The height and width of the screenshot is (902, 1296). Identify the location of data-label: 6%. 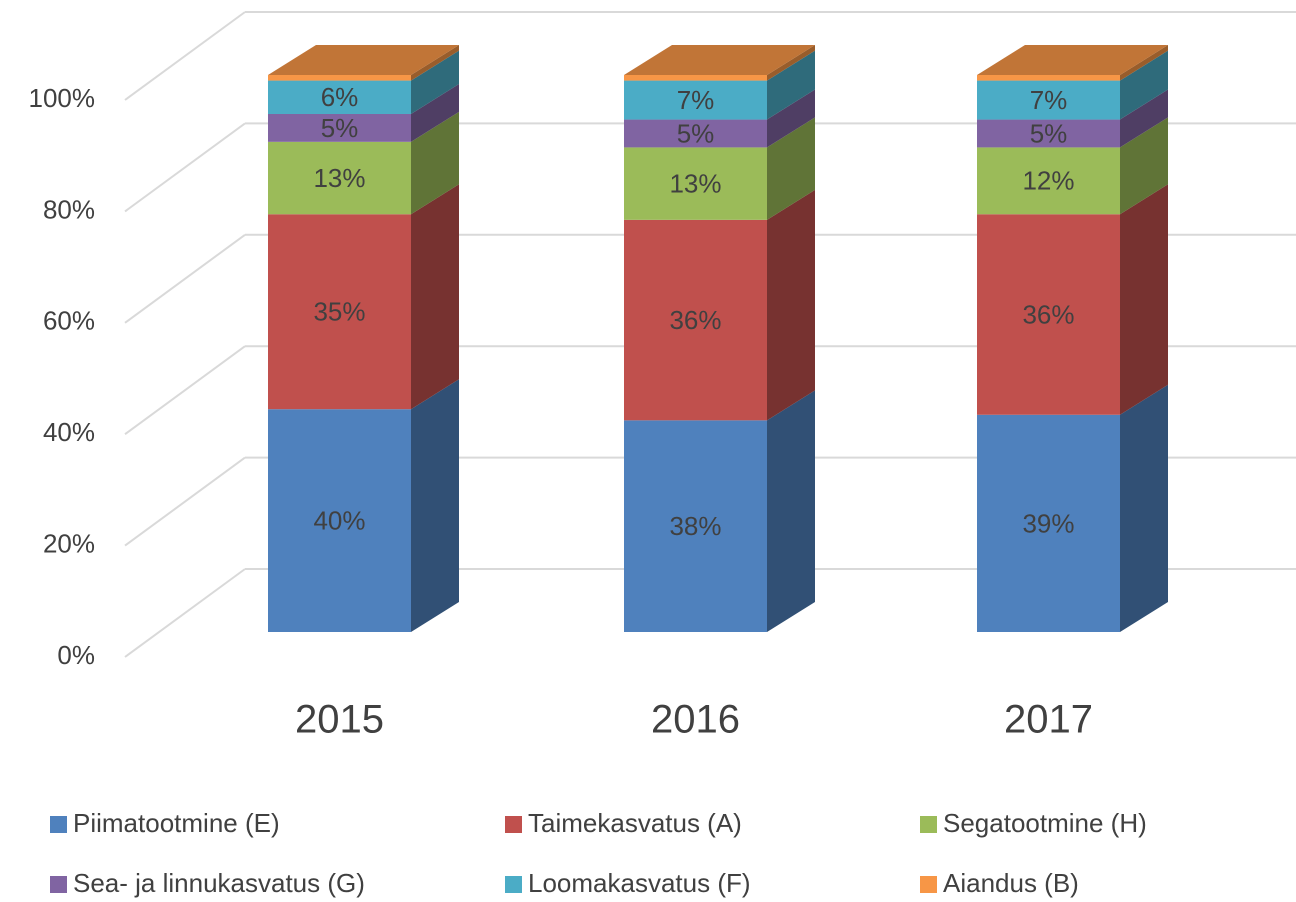
(340, 97).